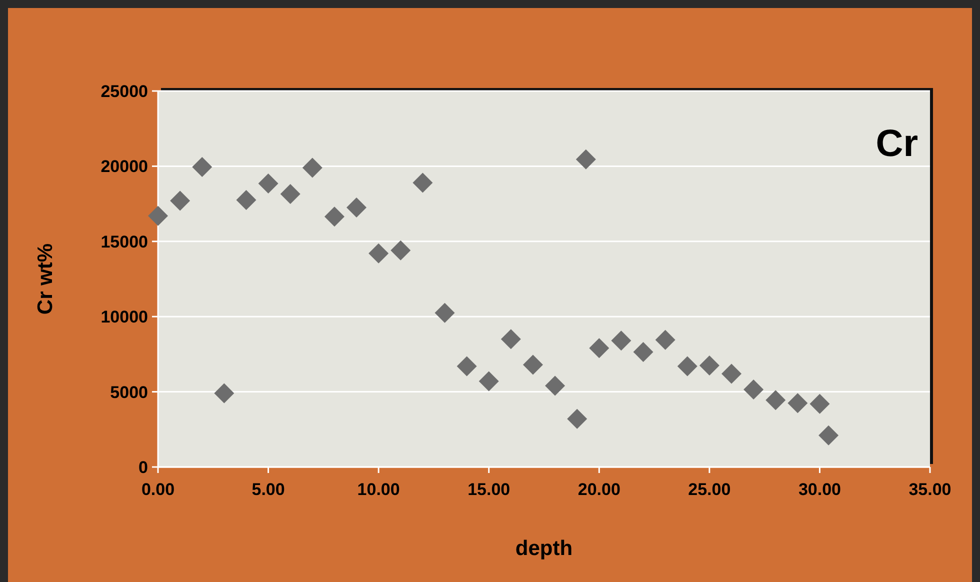 Image resolution: width=980 pixels, height=582 pixels. What do you see at coordinates (268, 489) in the screenshot?
I see `x-tick-label: 5.00` at bounding box center [268, 489].